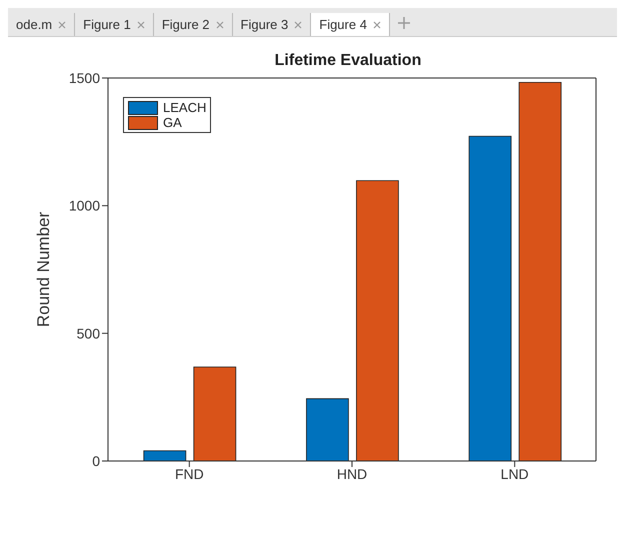 This screenshot has height=549, width=625. I want to click on legend-label: LEACH, so click(184, 107).